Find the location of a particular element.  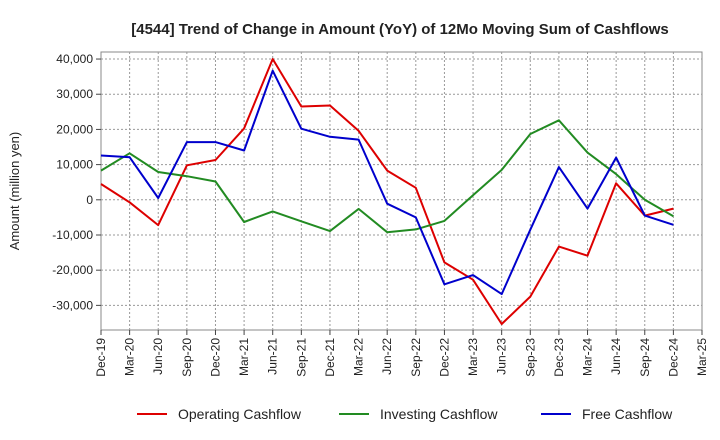

x-tick-label: Sep-22 is located at coordinates (416, 357).